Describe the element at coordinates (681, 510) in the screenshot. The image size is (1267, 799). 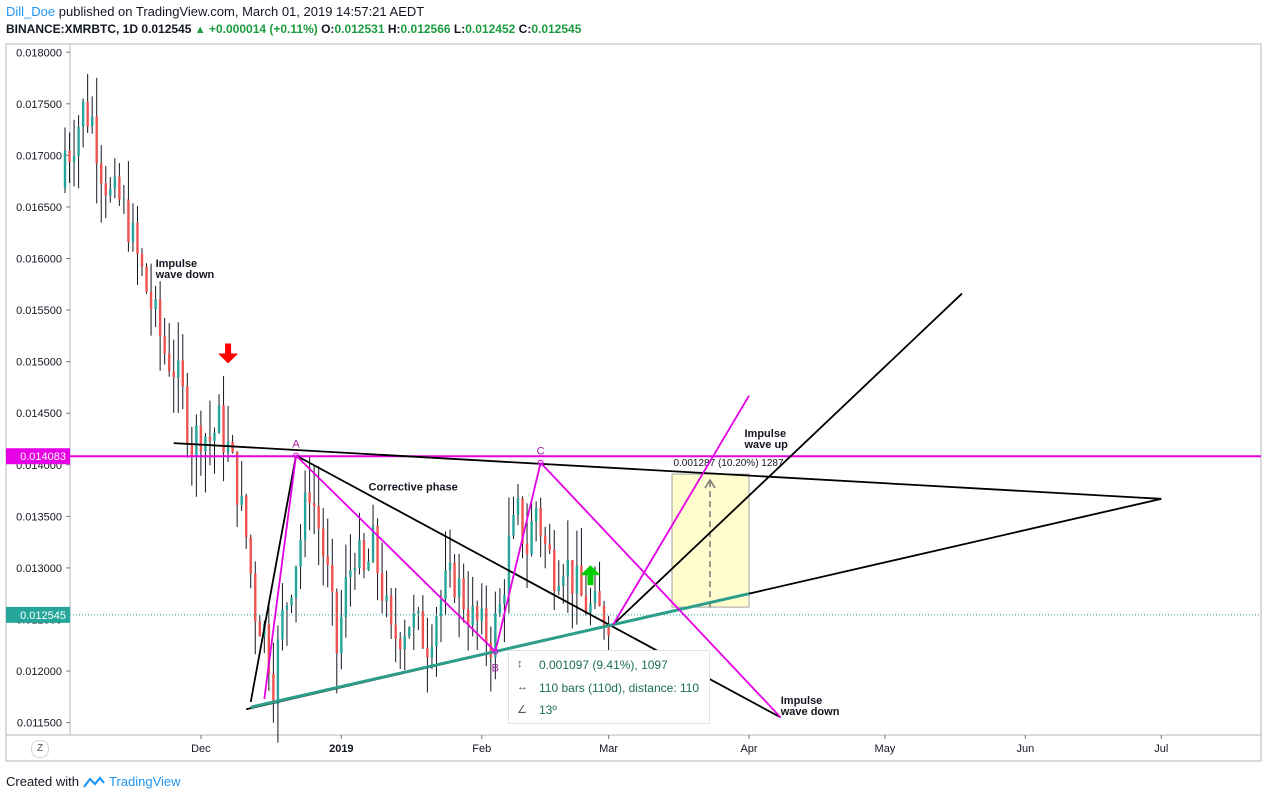
I see `wave-up-line` at that location.